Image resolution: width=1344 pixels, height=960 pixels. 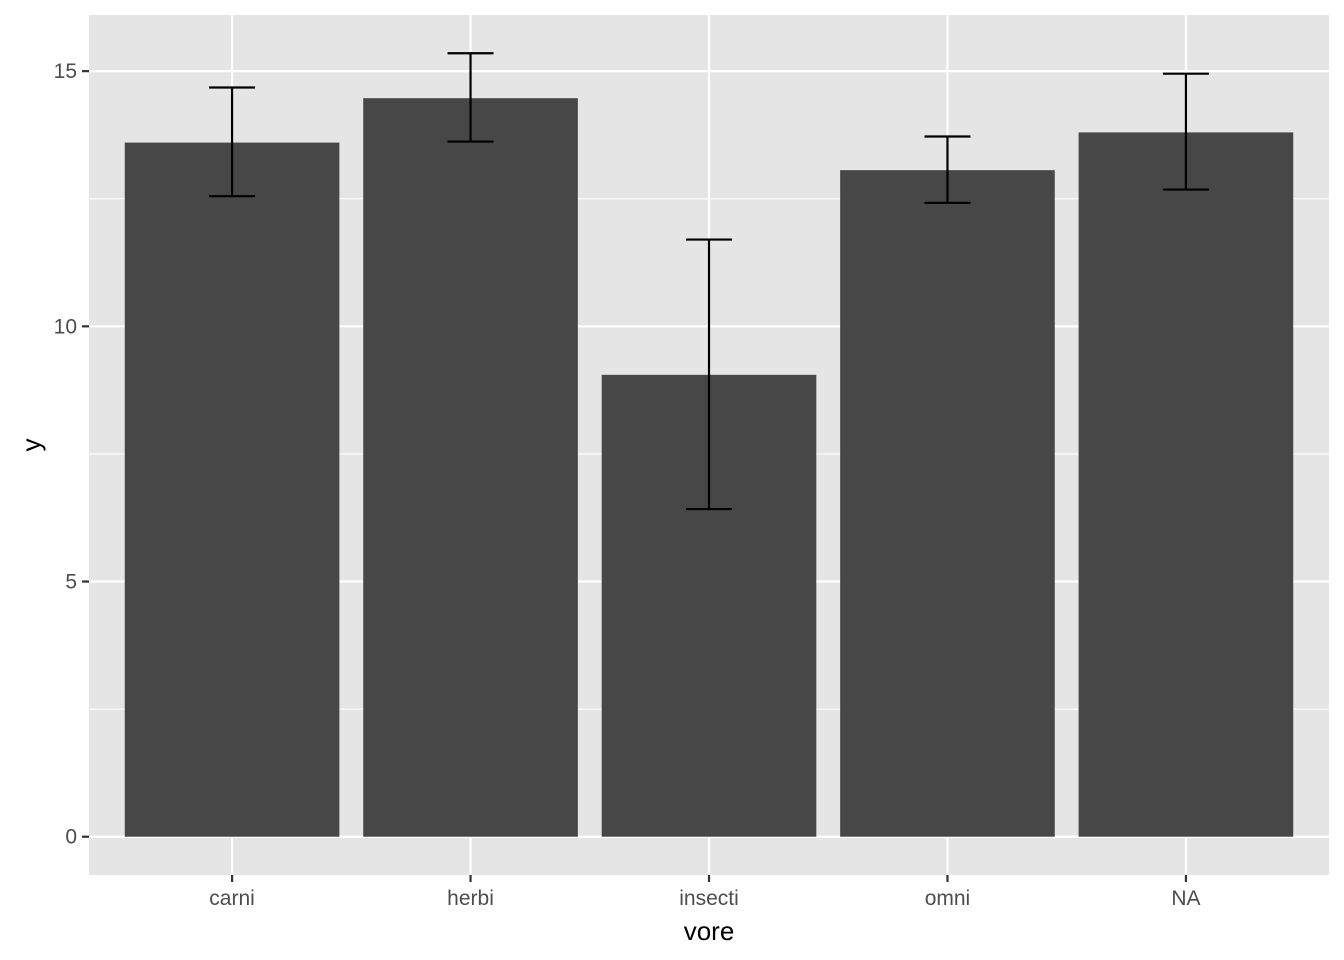 I want to click on errorbar-na, so click(x=1185, y=131).